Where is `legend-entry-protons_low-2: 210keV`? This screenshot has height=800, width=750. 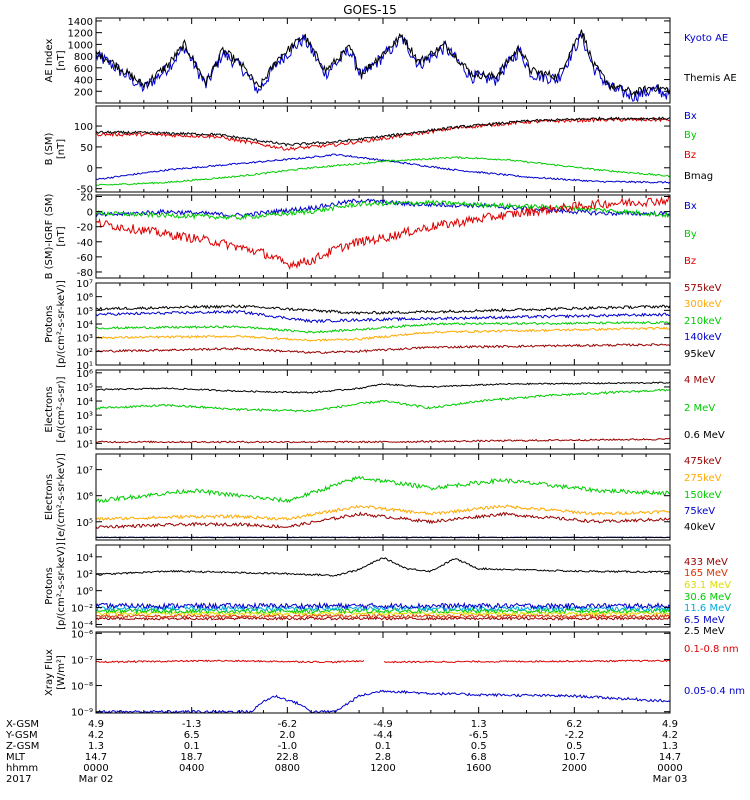 legend-entry-protons_low-2: 210keV is located at coordinates (703, 321).